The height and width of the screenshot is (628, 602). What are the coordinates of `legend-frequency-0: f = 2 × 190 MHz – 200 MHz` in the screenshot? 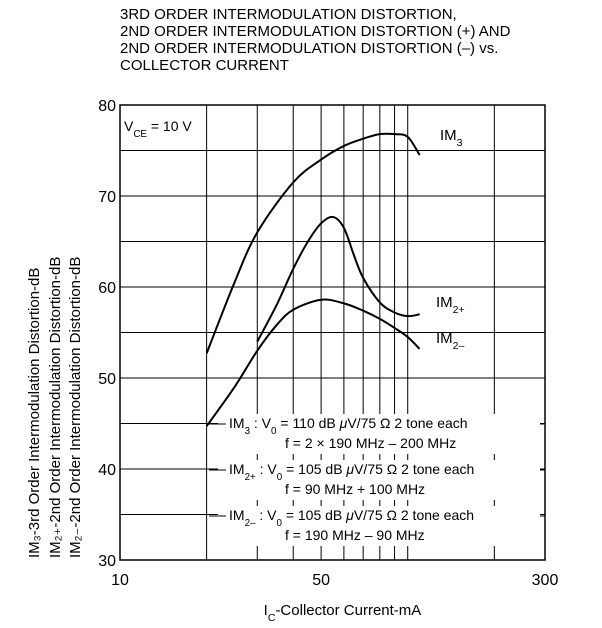 It's located at (370, 443).